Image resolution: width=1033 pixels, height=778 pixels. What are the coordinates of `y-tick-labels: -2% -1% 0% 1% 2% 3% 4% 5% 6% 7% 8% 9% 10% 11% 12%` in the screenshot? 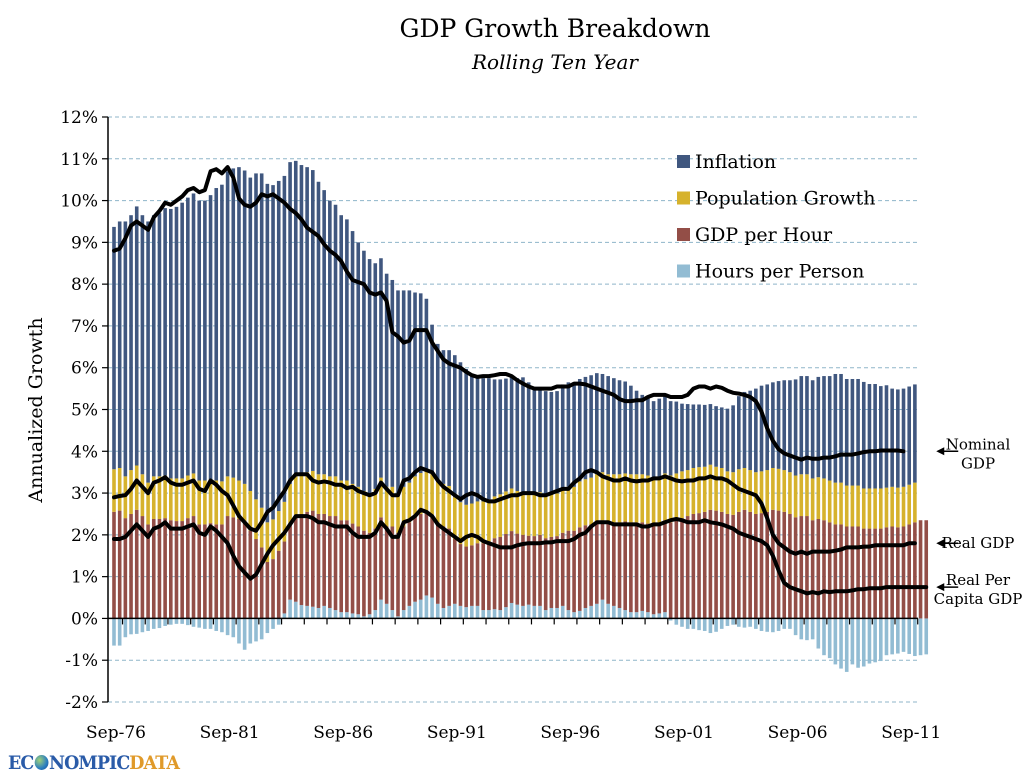 It's located at (79, 410).